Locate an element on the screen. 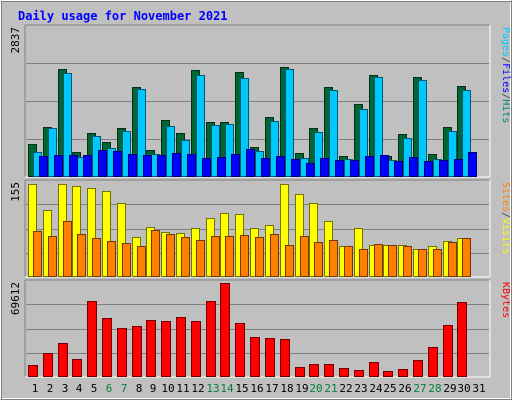  x-tick-label: 31 is located at coordinates (478, 388).